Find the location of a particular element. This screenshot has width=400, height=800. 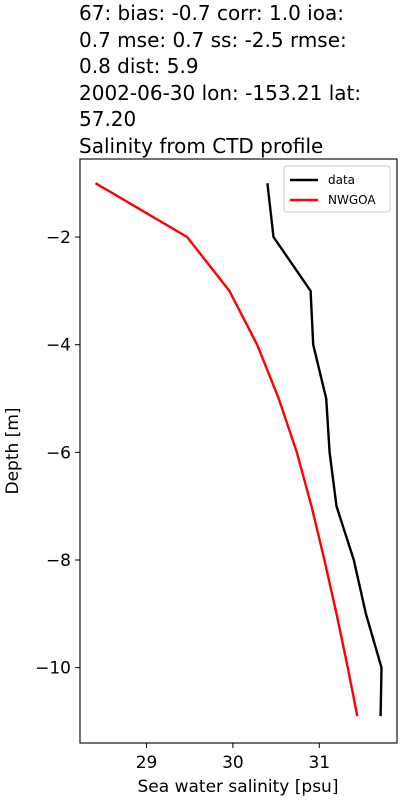

y-tick-label: −10 is located at coordinates (53, 669).